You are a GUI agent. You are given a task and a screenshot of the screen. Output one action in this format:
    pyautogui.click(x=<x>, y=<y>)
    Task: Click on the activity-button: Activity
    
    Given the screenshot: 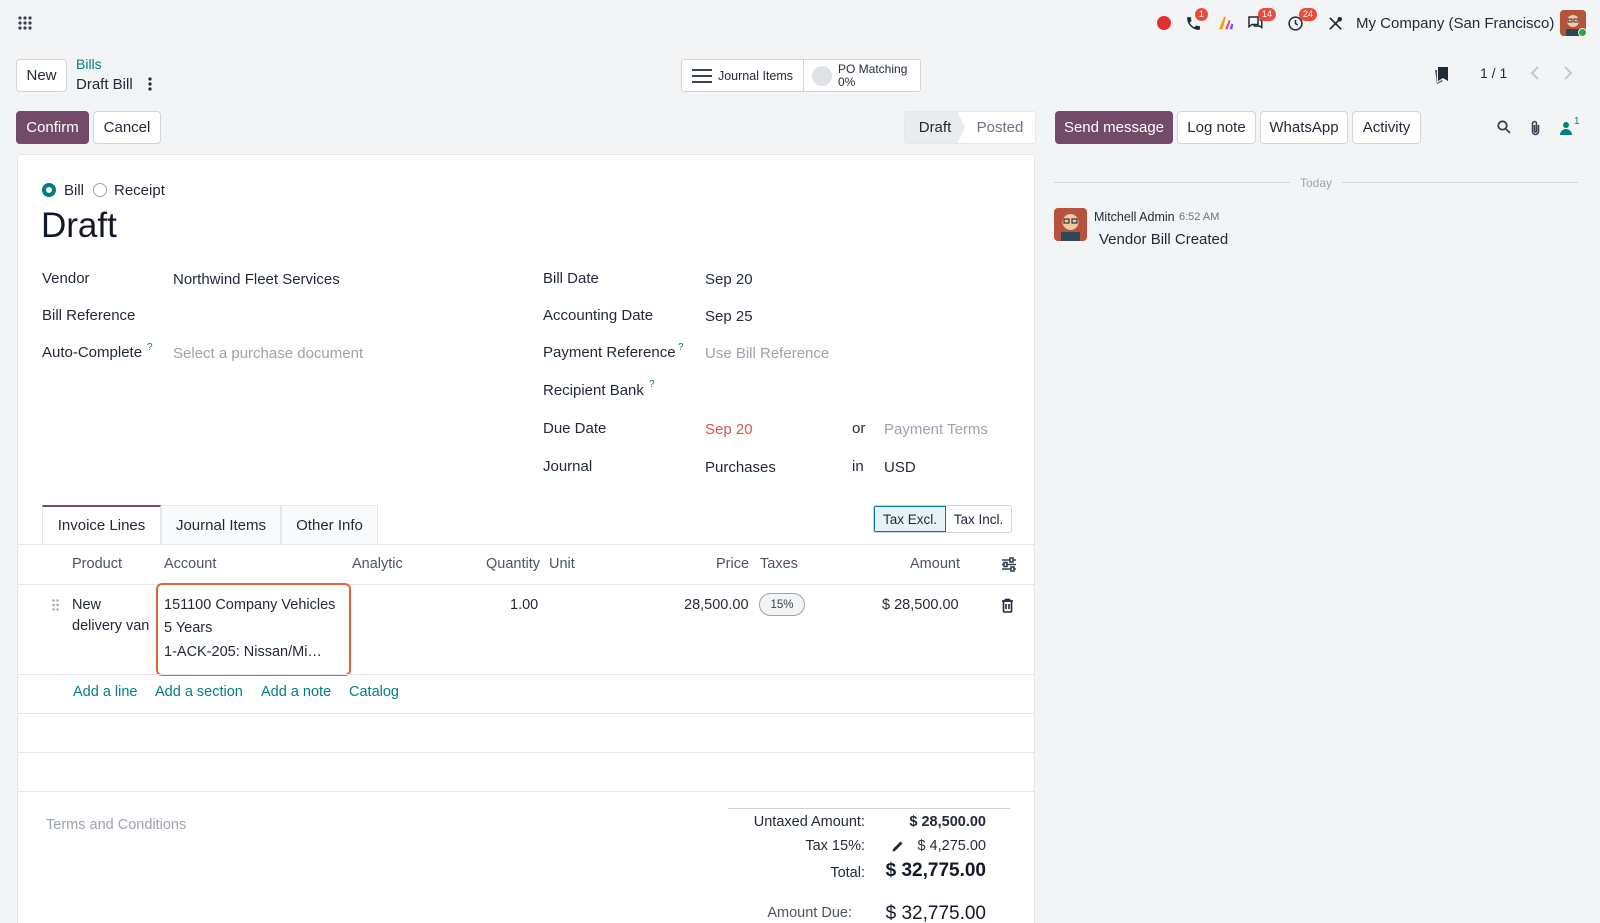 What is the action you would take?
    pyautogui.click(x=1386, y=127)
    